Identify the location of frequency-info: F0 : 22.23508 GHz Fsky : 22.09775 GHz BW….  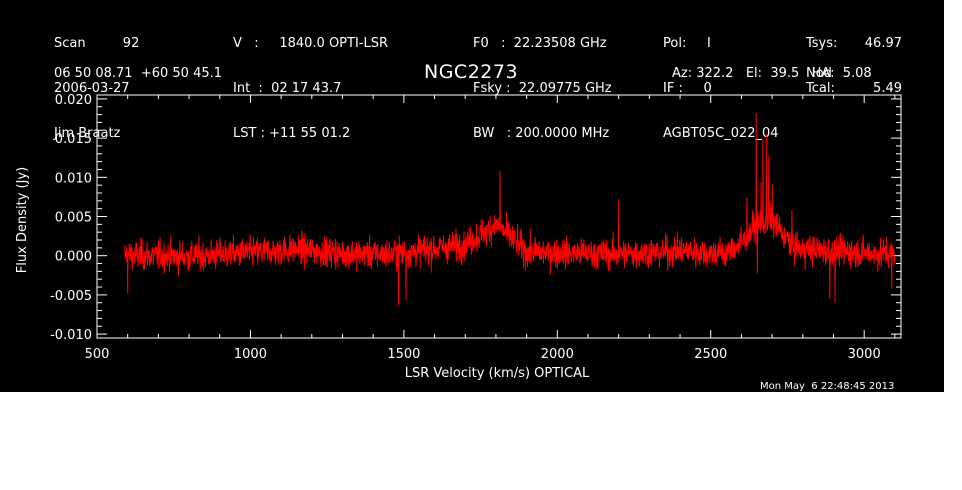
(542, 81).